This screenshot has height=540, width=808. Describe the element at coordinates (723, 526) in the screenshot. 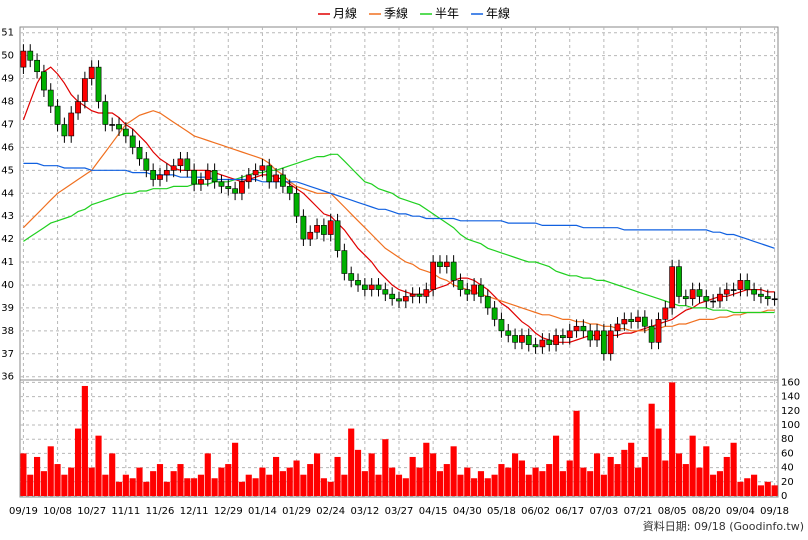

I see `footer: 資料日期: 09/18 (Goodinfo.tw)` at that location.